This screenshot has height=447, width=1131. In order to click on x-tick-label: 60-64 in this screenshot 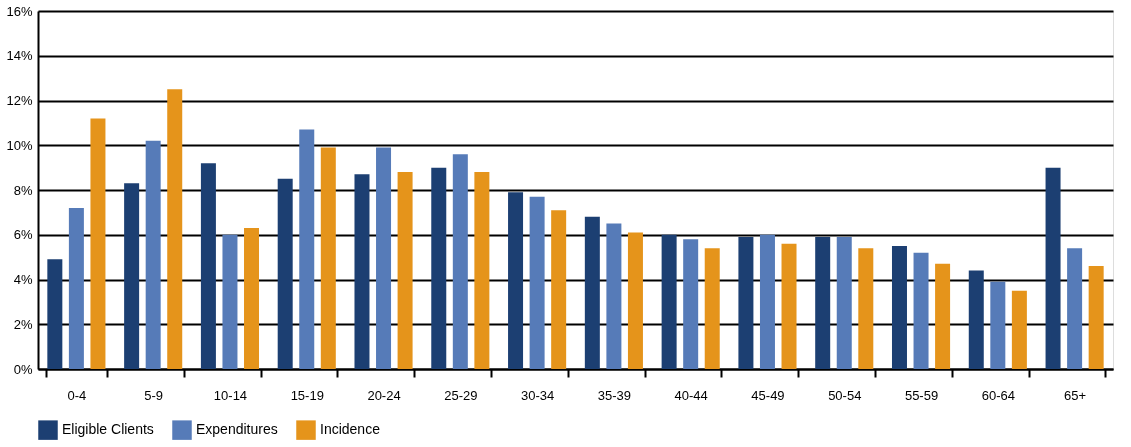, I will do `click(998, 395)`.